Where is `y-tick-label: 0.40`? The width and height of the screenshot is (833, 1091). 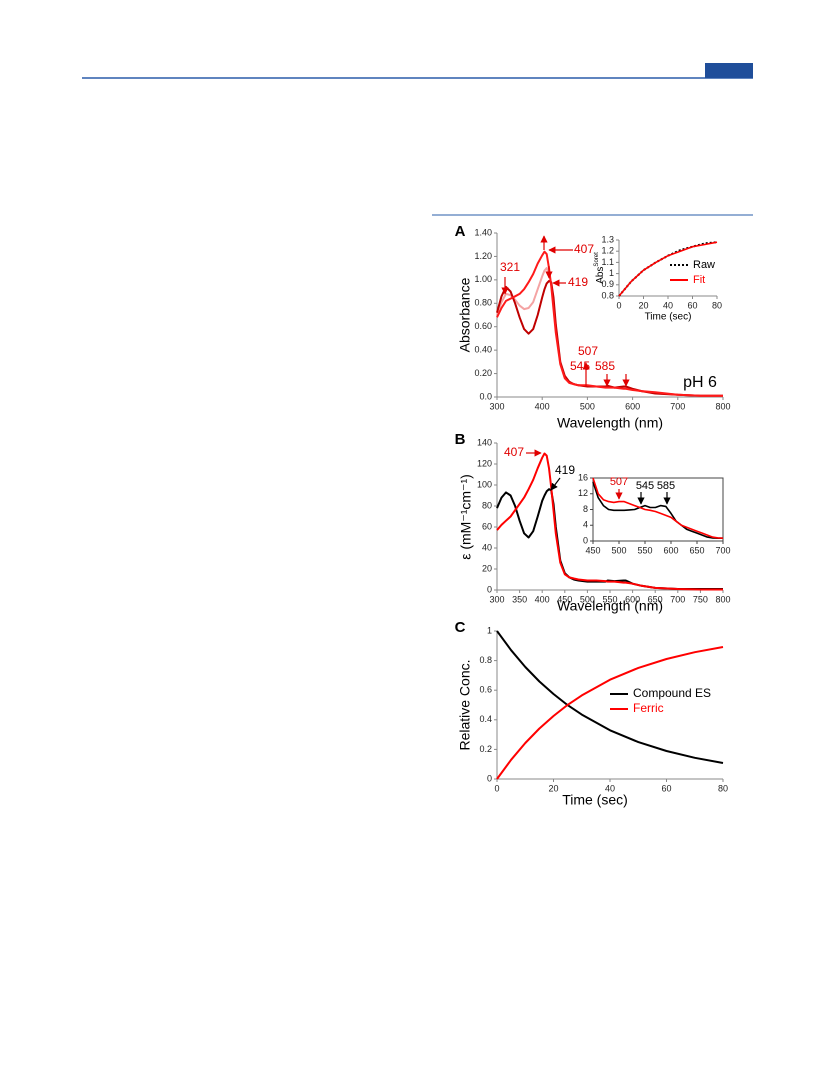
y-tick-label: 0.40 is located at coordinates (483, 350).